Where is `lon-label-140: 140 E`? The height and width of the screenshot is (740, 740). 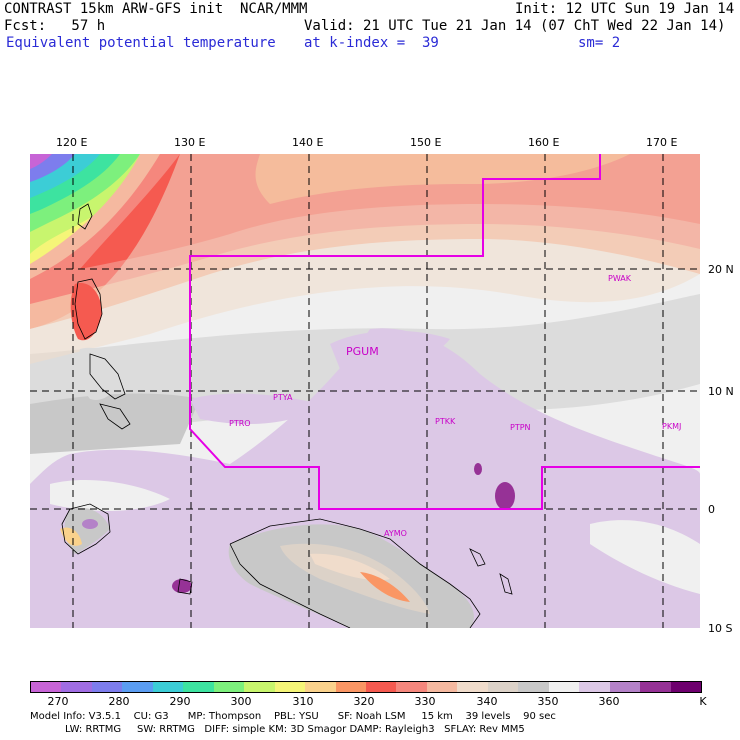
lon-label-140: 140 E is located at coordinates (308, 142).